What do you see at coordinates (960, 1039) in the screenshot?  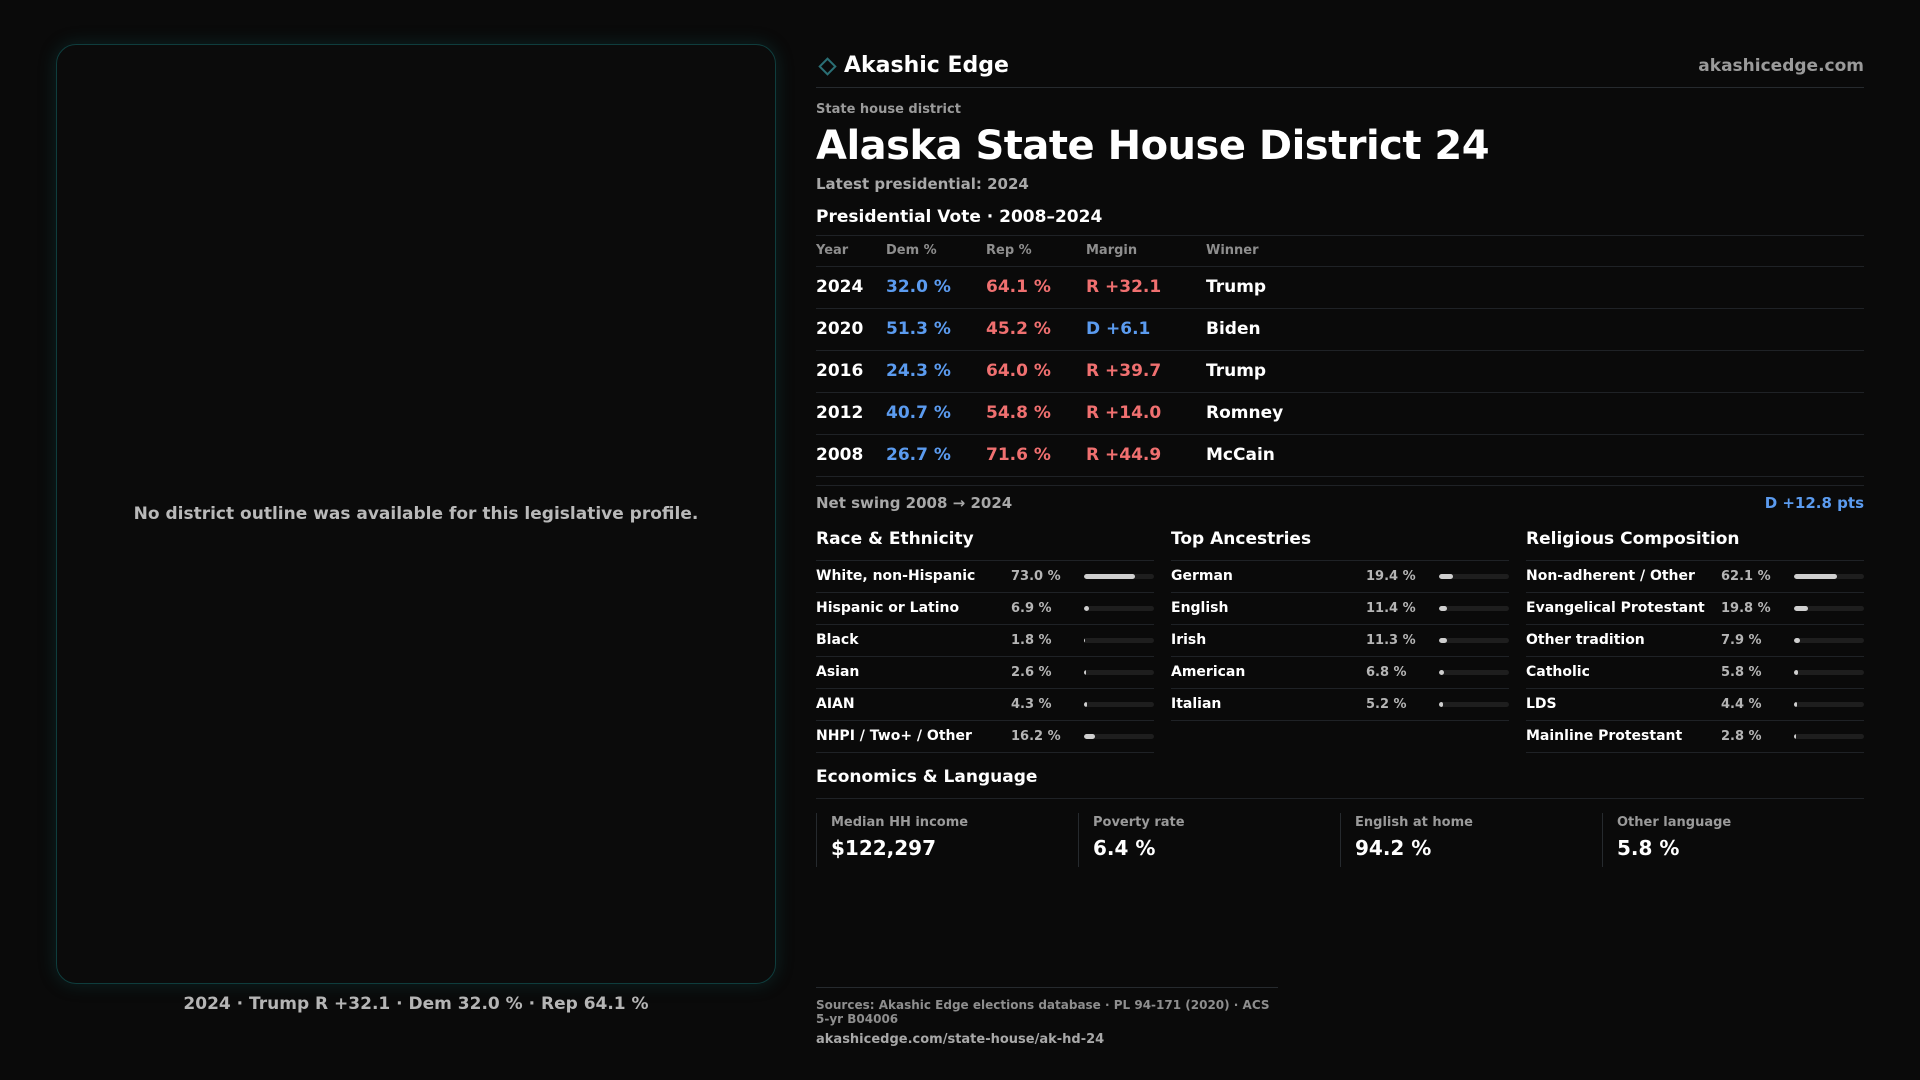 I see `profile-url-link: akashicedge.com/state-house/ak-hd-24` at bounding box center [960, 1039].